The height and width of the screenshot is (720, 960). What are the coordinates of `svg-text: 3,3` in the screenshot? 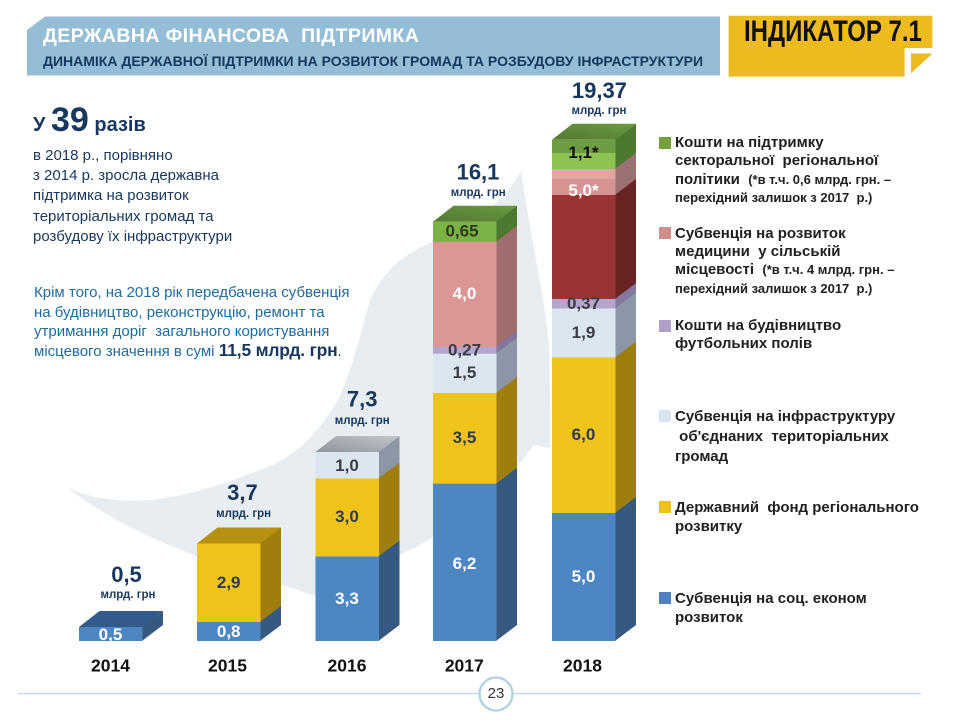 It's located at (347, 598).